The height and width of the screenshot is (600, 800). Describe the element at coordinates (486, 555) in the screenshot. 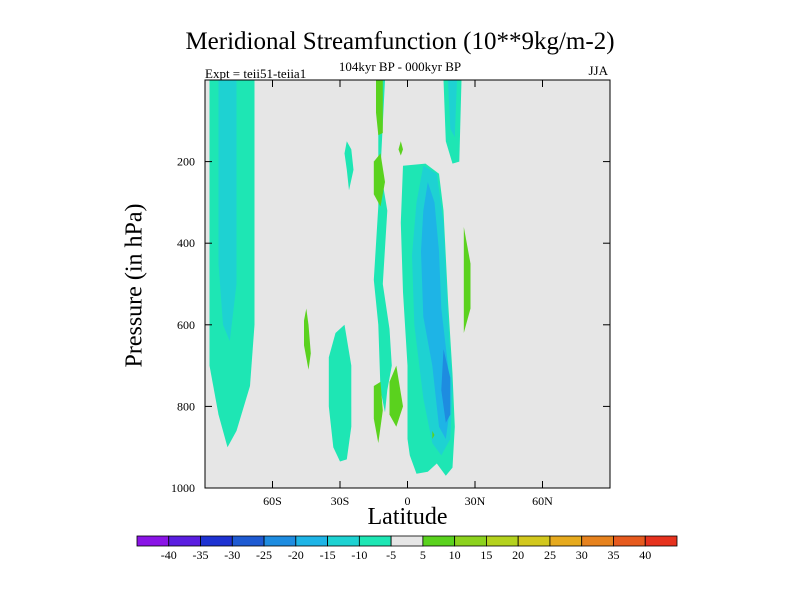

I see `colorbar-label: 15` at that location.